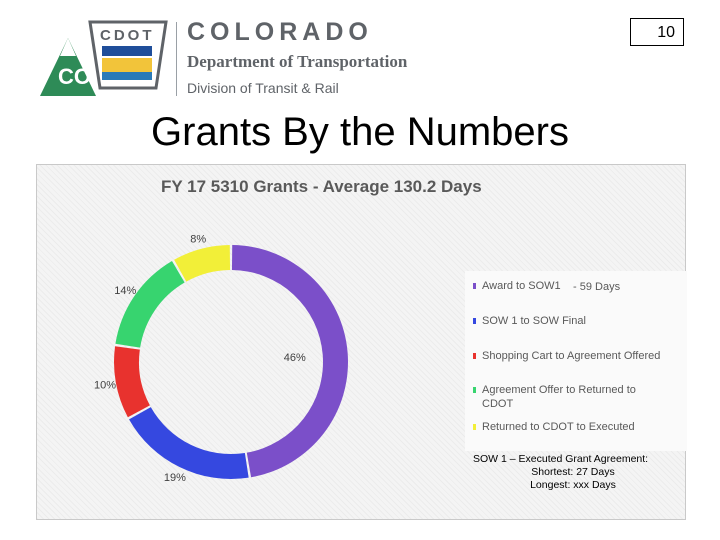 This screenshot has height=540, width=720. What do you see at coordinates (360, 132) in the screenshot?
I see `page-title: Grants By the Numbers` at bounding box center [360, 132].